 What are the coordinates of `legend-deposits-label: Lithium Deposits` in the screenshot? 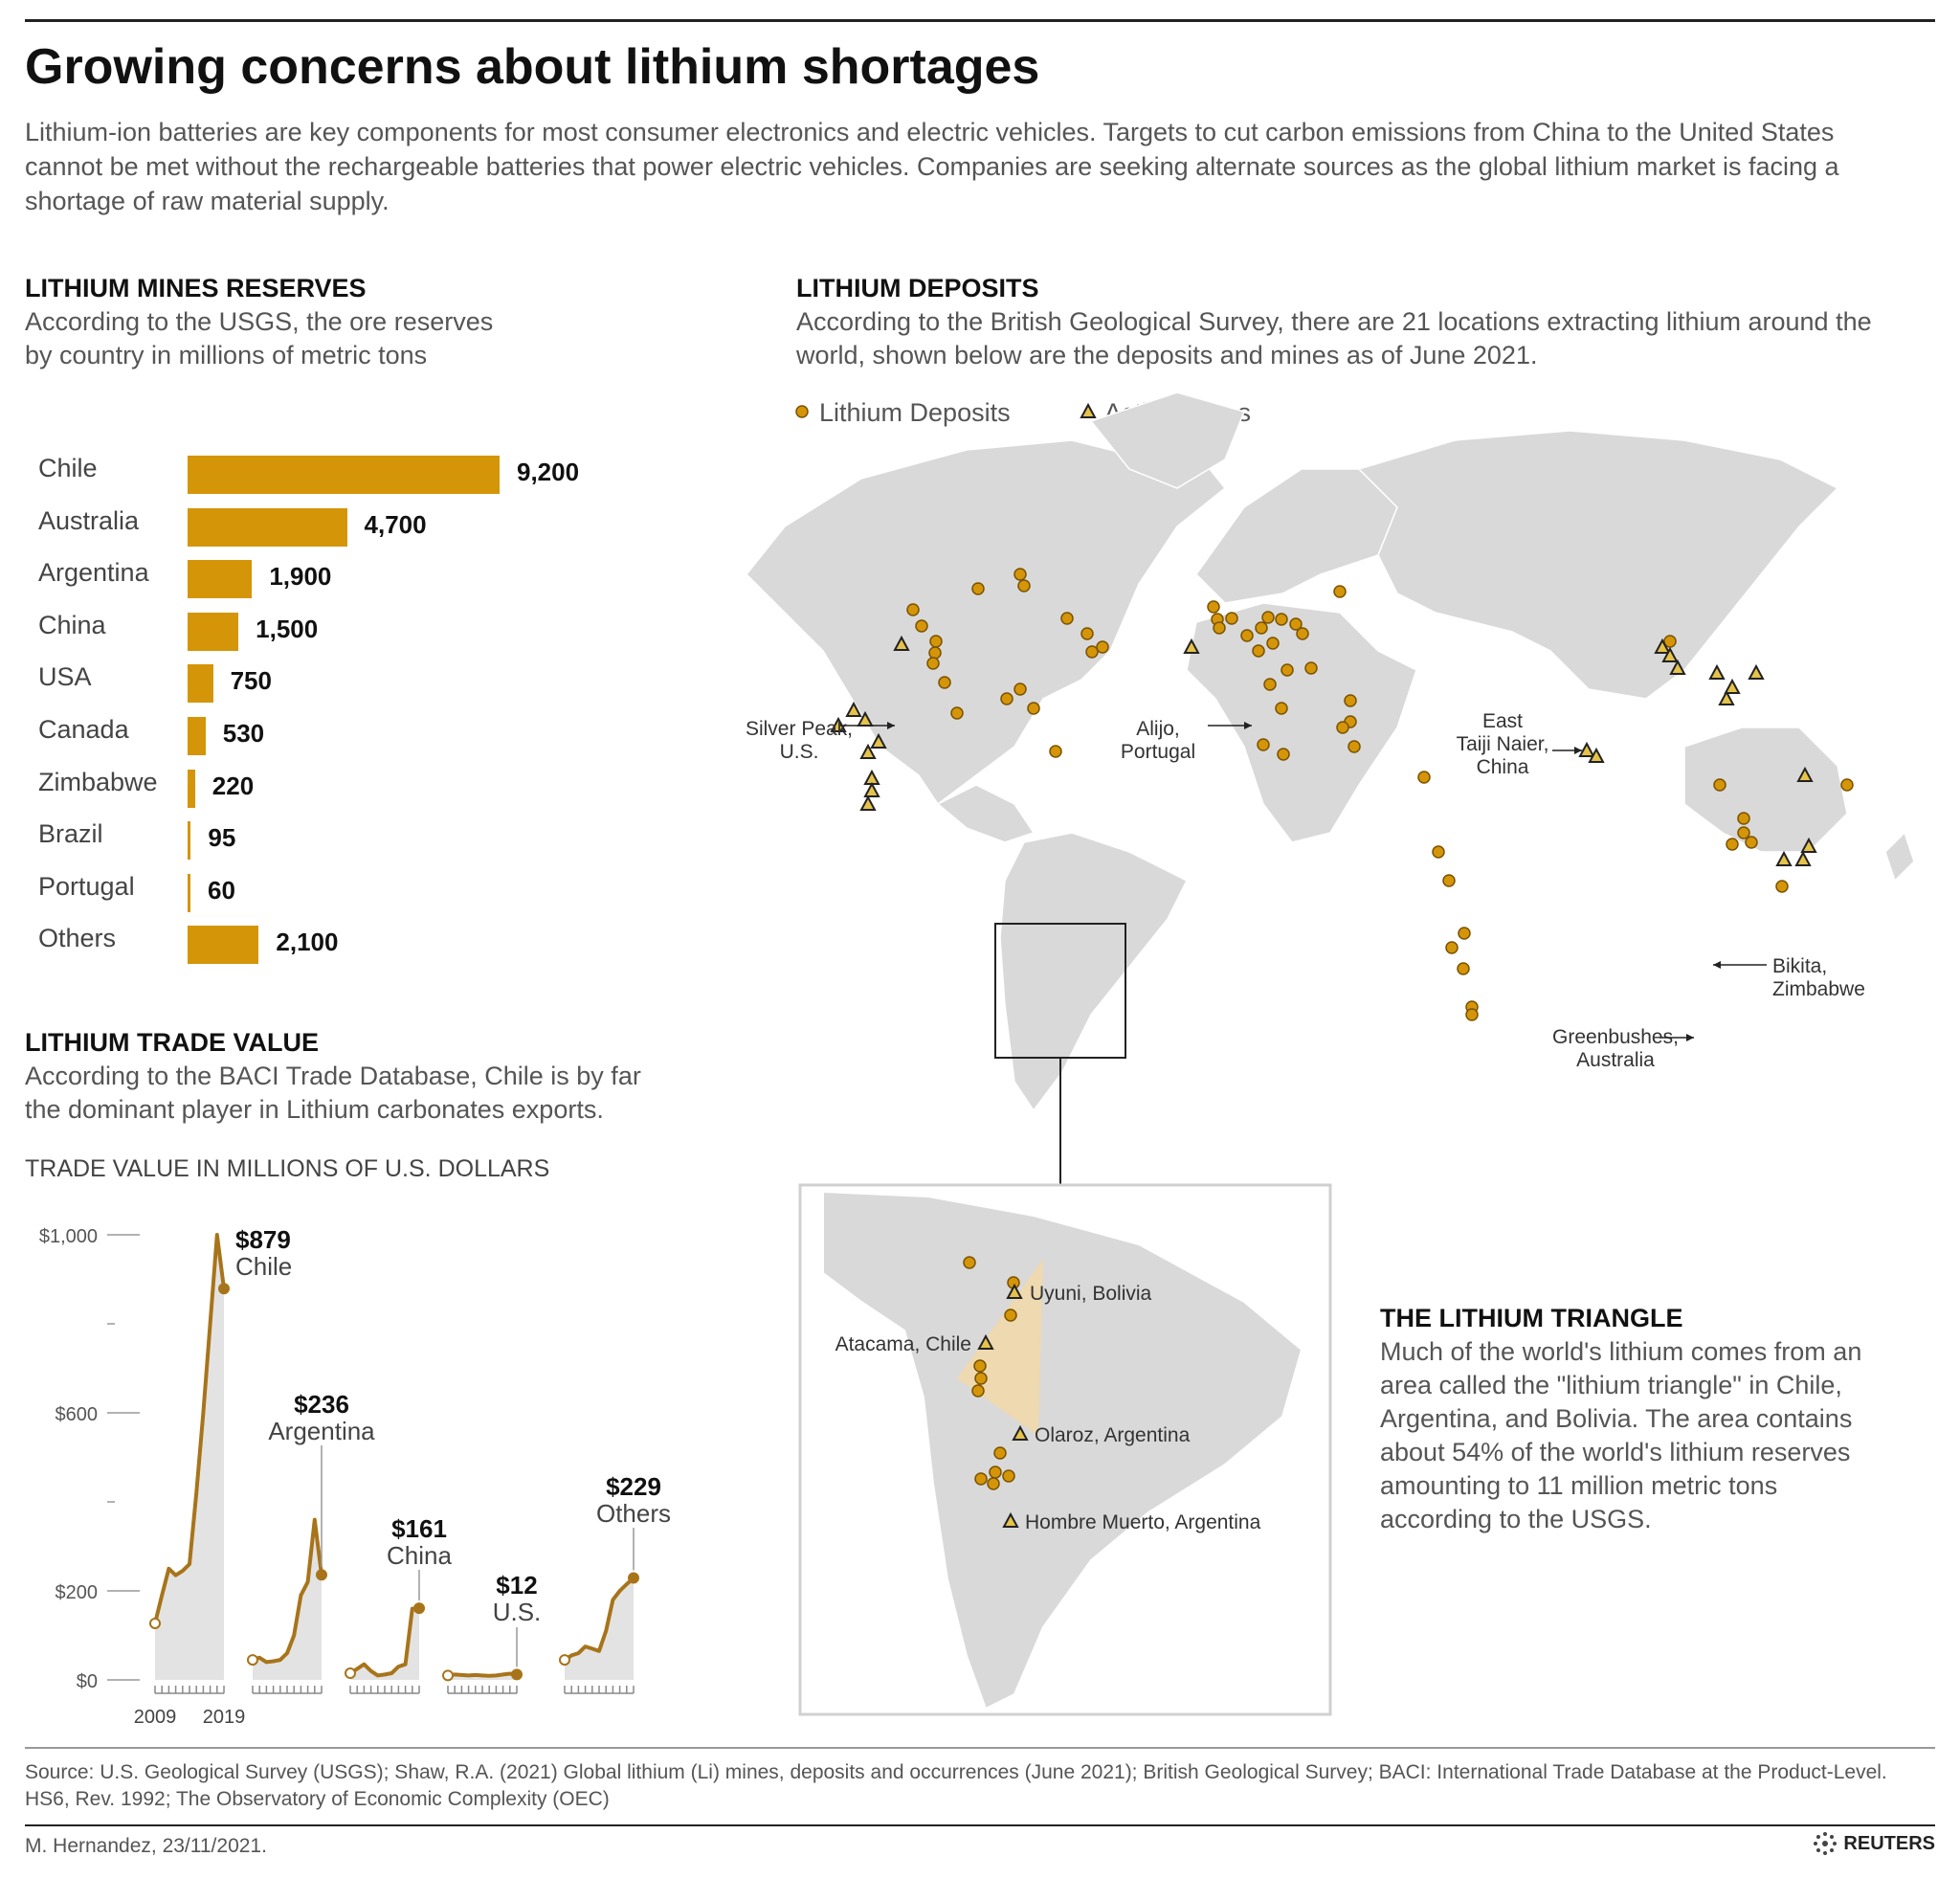 It's located at (915, 412).